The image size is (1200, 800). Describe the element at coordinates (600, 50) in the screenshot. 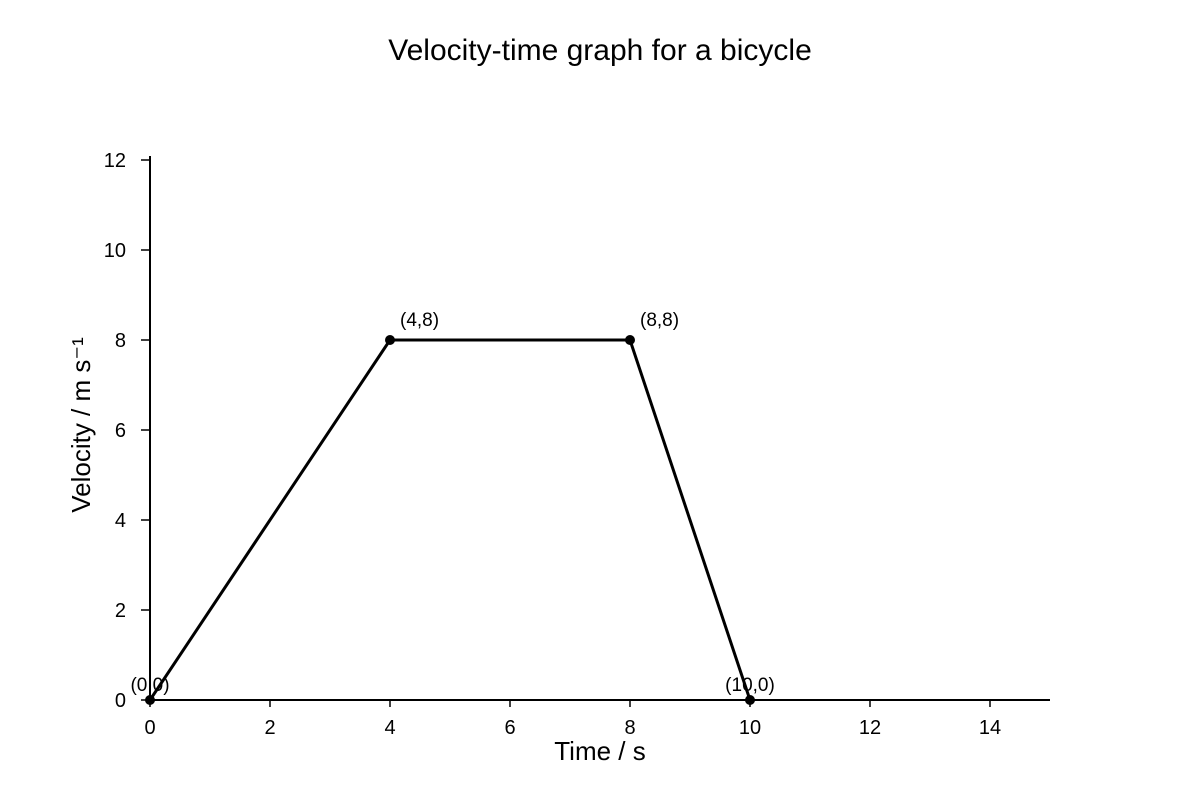

I see `chart-title: Velocity-time graph for a bicycle` at that location.